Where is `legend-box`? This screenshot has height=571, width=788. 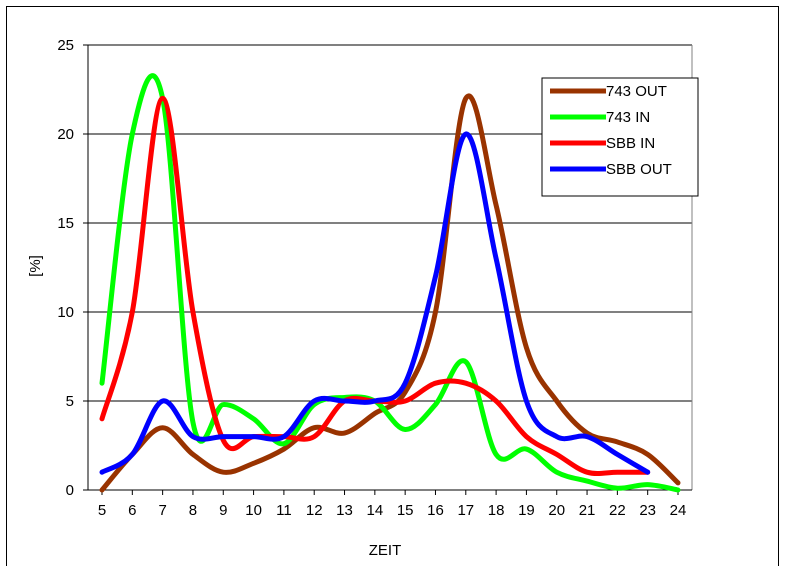 legend-box is located at coordinates (620, 137).